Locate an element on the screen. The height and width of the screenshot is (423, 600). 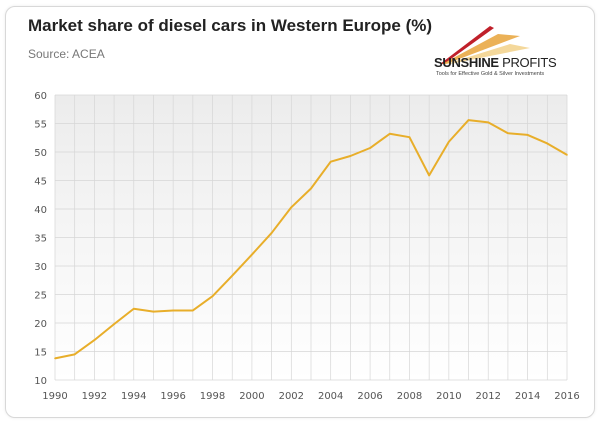
y-tick-label: 30 is located at coordinates (40, 267).